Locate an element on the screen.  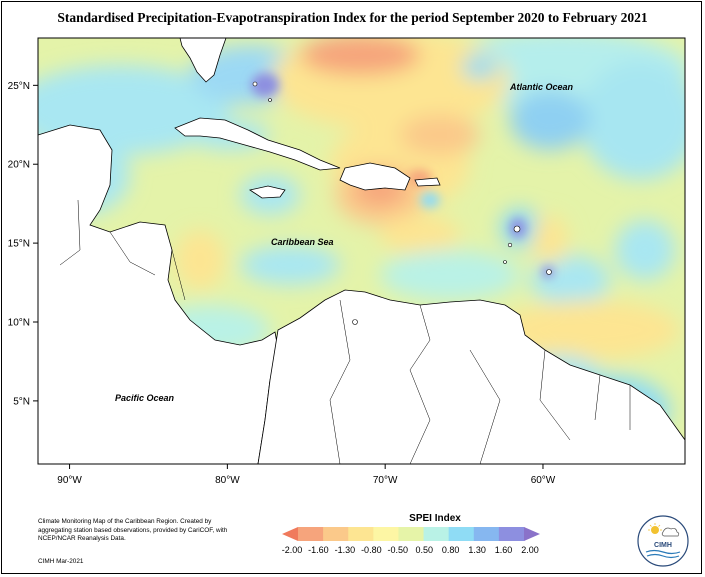
legend-colorbar is located at coordinates (411, 534).